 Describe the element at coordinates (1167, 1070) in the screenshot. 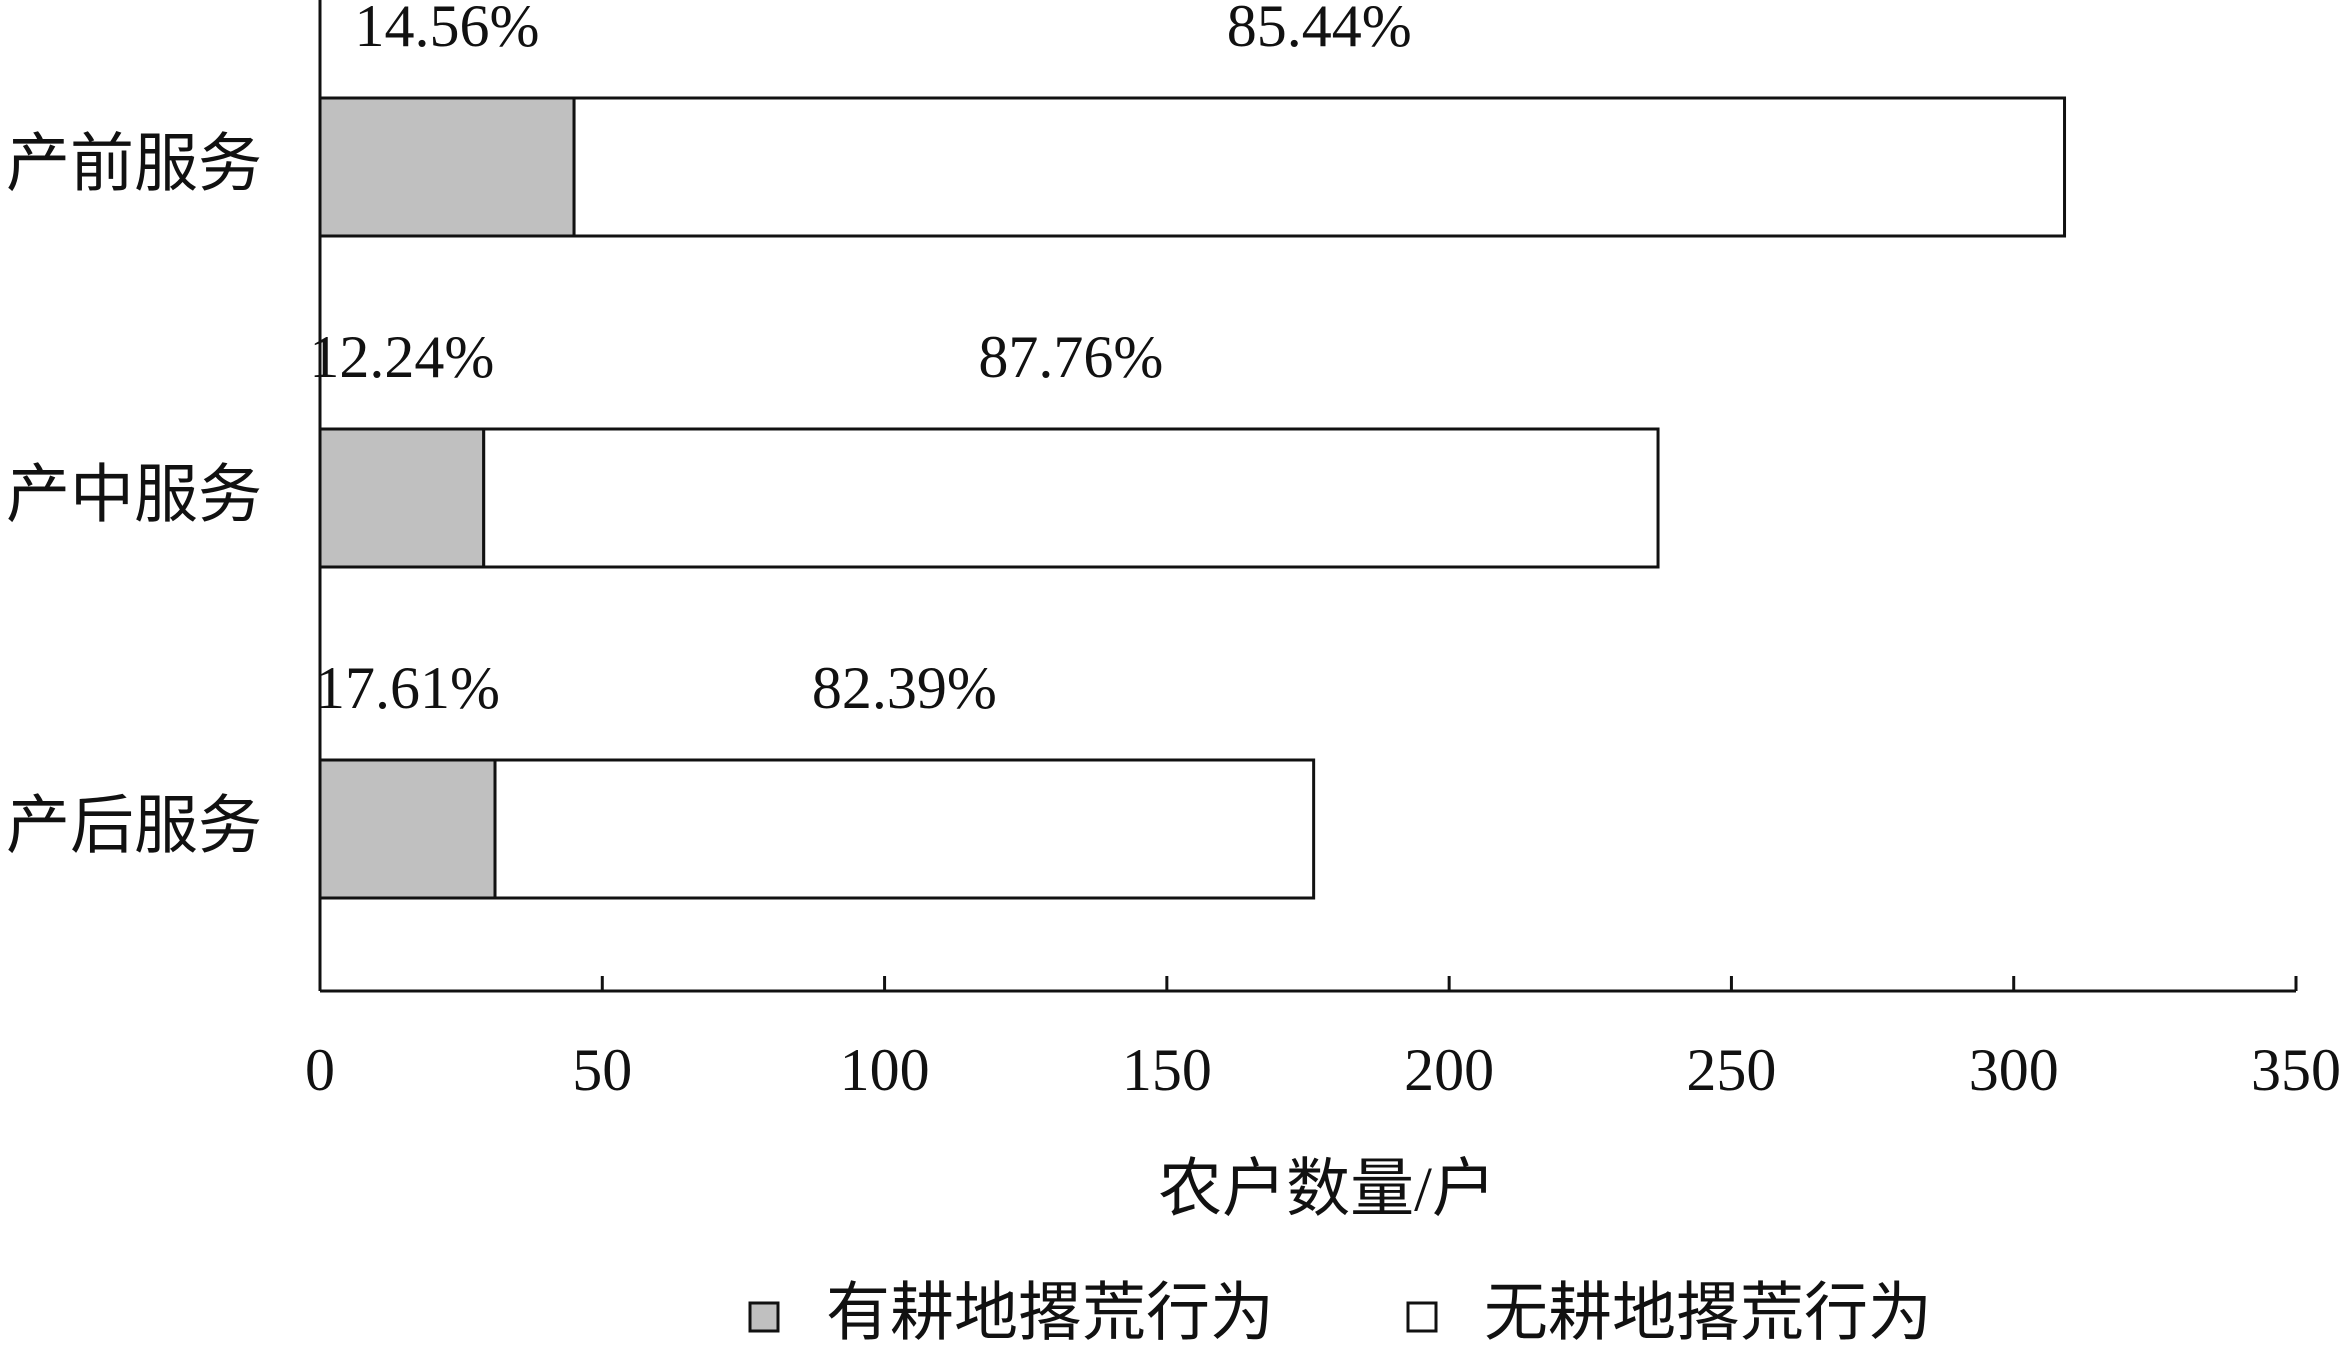

I see `x-tick-label: 150` at that location.